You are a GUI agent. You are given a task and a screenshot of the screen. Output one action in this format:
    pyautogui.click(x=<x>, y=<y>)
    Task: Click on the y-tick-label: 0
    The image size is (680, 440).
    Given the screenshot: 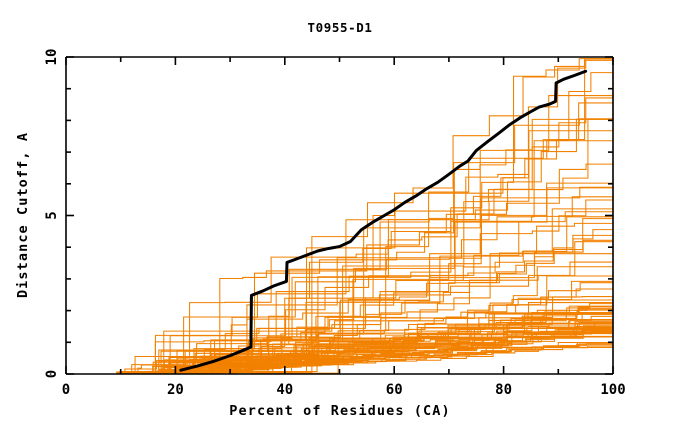 What is the action you would take?
    pyautogui.click(x=52, y=374)
    